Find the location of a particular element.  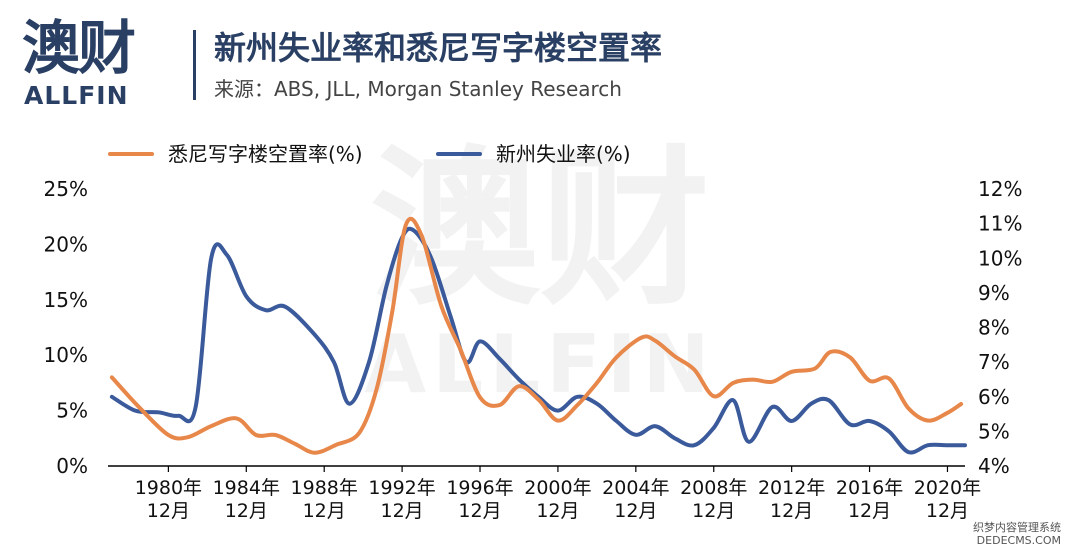

y-right-tick-label: 11% is located at coordinates (1000, 224).